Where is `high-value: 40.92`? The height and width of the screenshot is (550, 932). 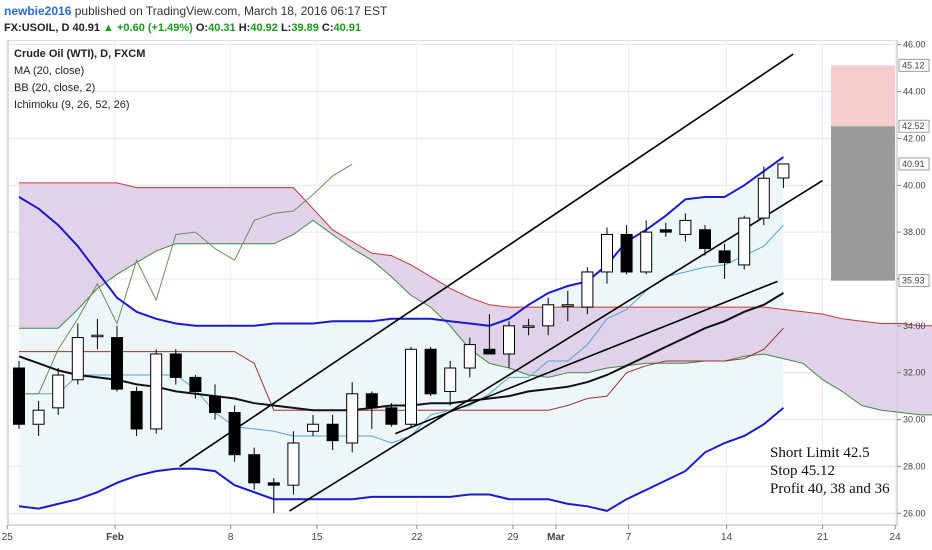 high-value: 40.92 is located at coordinates (264, 28).